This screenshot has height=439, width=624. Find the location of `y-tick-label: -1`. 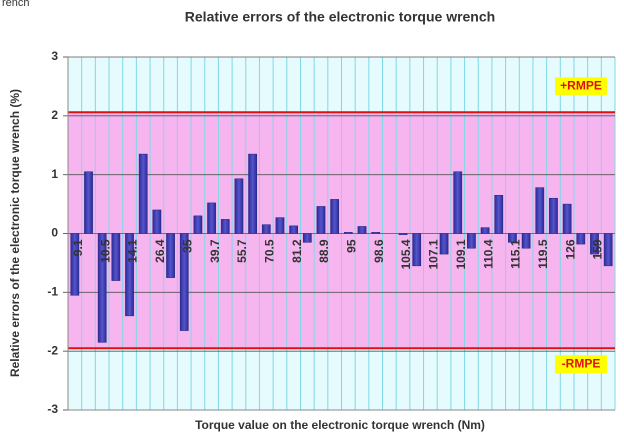

y-tick-label: -1 is located at coordinates (52, 292).